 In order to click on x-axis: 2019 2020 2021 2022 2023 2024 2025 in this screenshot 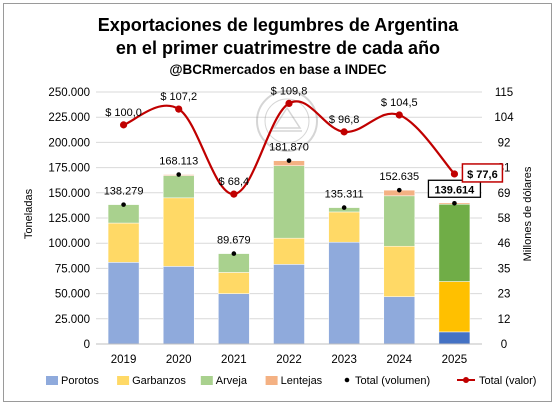, I will do `click(289, 354)`.